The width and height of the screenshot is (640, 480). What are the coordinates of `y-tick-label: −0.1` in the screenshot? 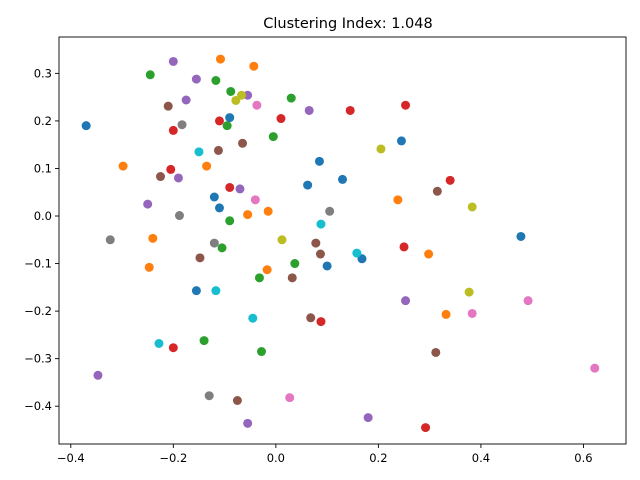 It's located at (38, 264).